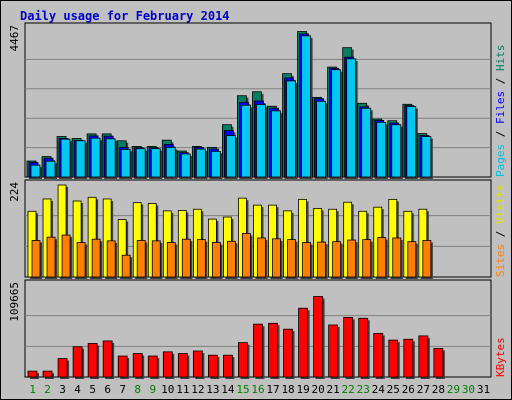 Image resolution: width=512 pixels, height=400 pixels. I want to click on side-label-kbytes: KBytes, so click(500, 357).